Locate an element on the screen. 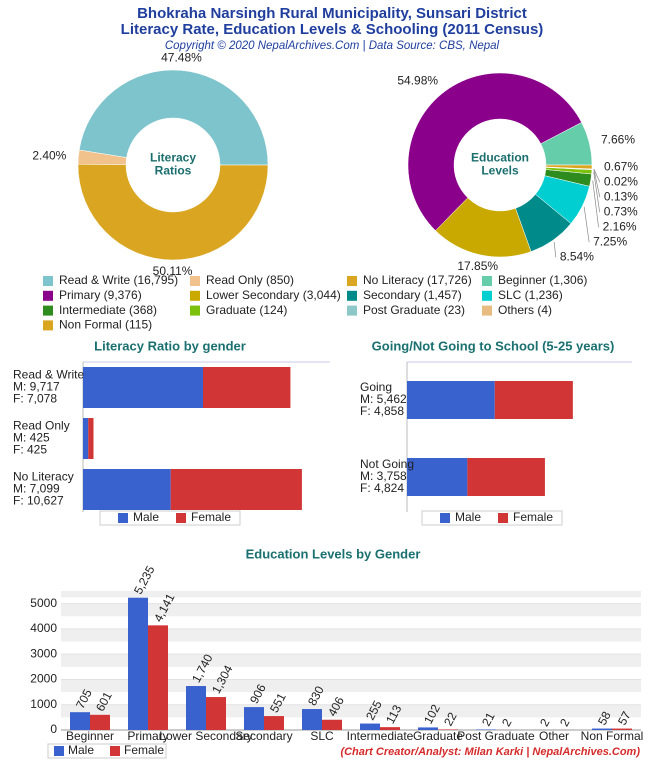 This screenshot has width=664, height=768. value-label: 255 is located at coordinates (374, 710).